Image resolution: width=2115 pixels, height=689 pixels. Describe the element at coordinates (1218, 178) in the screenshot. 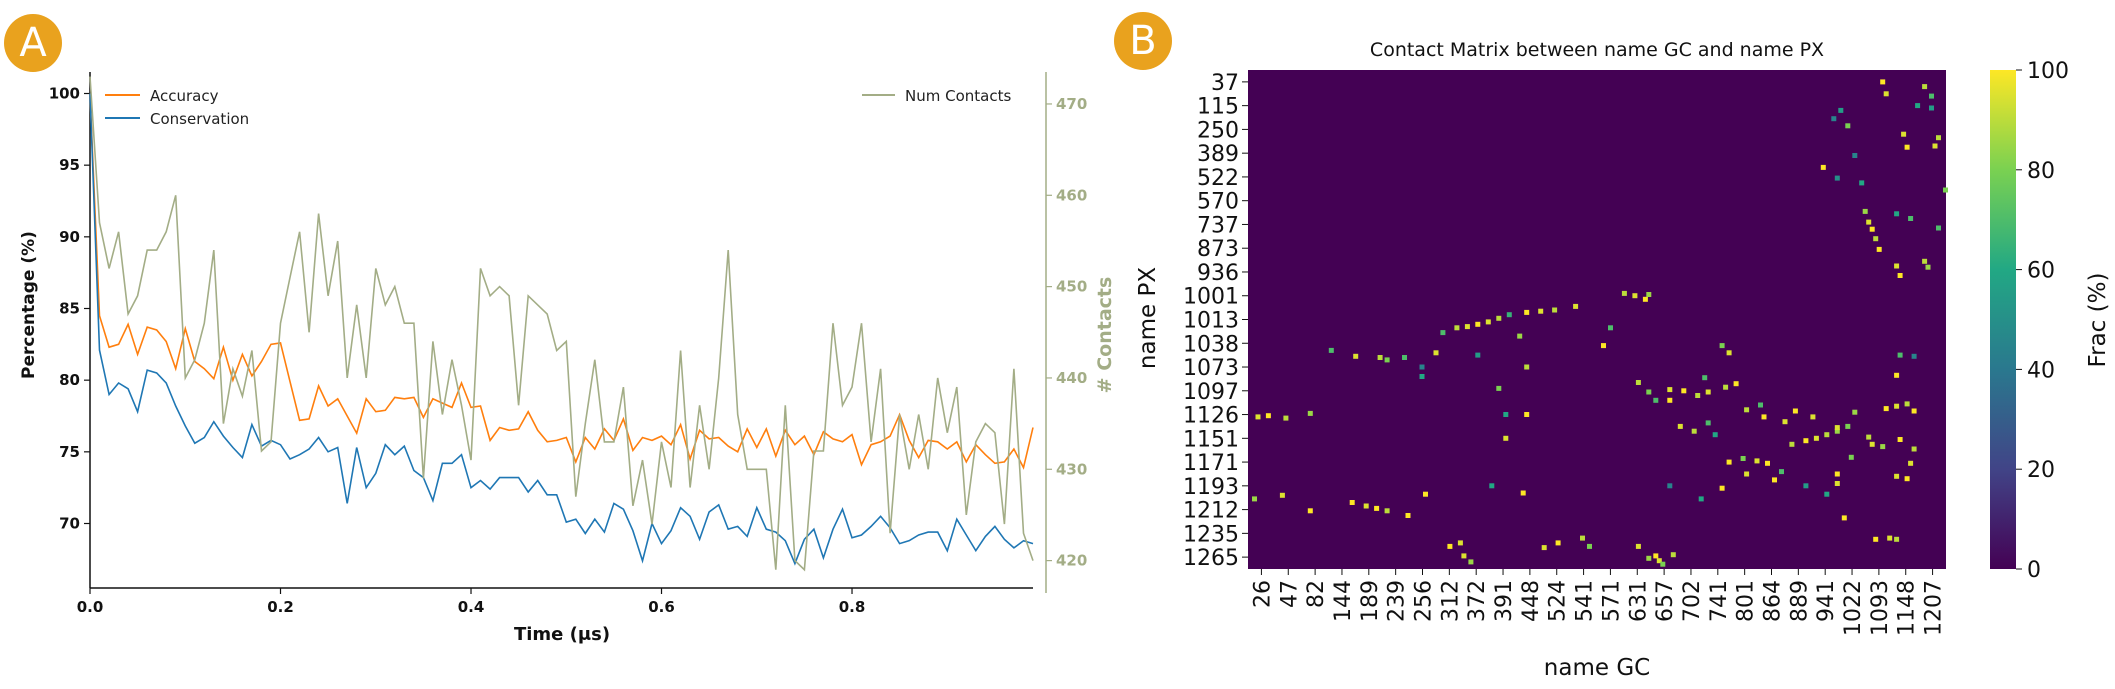

I see `heatmap-y-tick-label: 522` at that location.